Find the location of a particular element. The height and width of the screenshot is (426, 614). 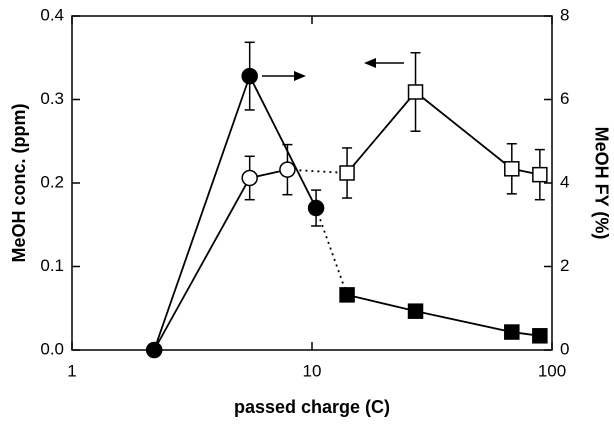

y2-tick-label: 4 is located at coordinates (564, 181).